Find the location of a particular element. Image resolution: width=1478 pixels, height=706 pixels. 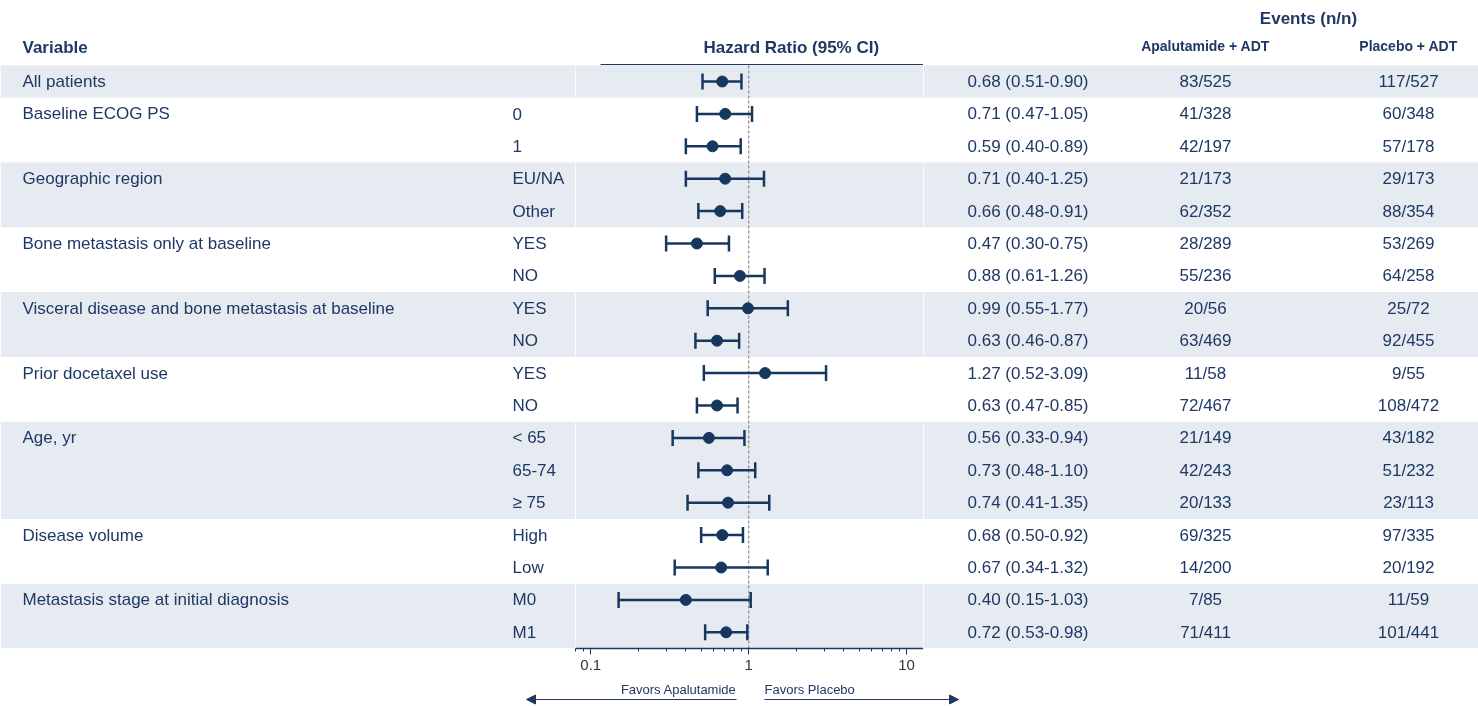

data-label: 0.72 (0.53-0.98) is located at coordinates (1028, 632).